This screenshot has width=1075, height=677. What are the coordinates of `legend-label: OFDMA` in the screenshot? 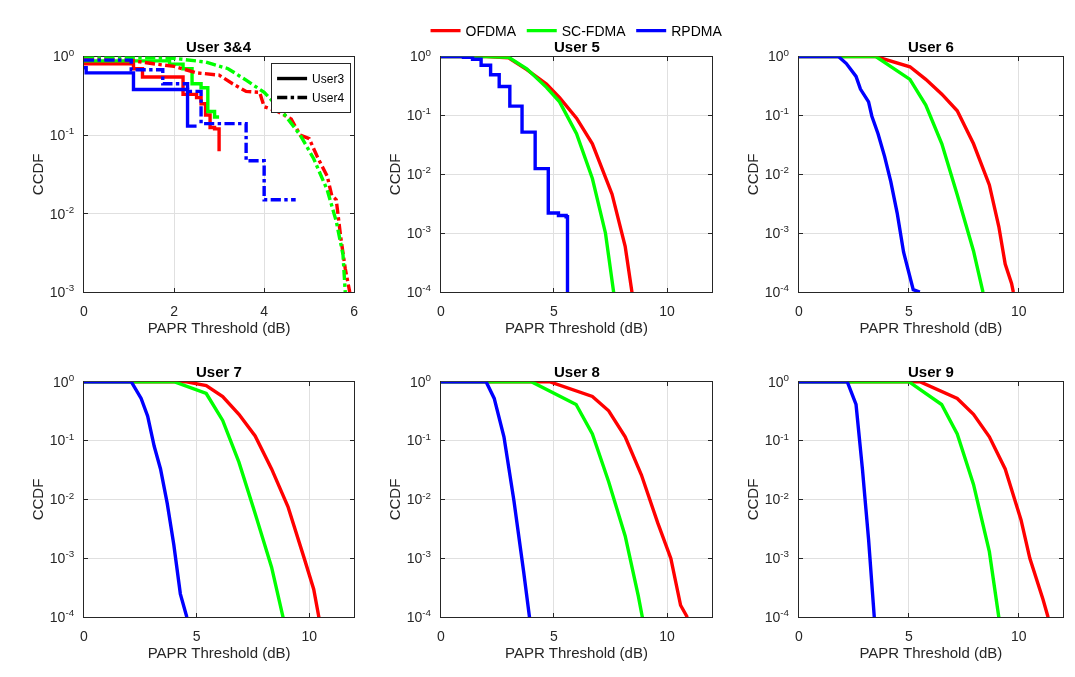 It's located at (491, 31).